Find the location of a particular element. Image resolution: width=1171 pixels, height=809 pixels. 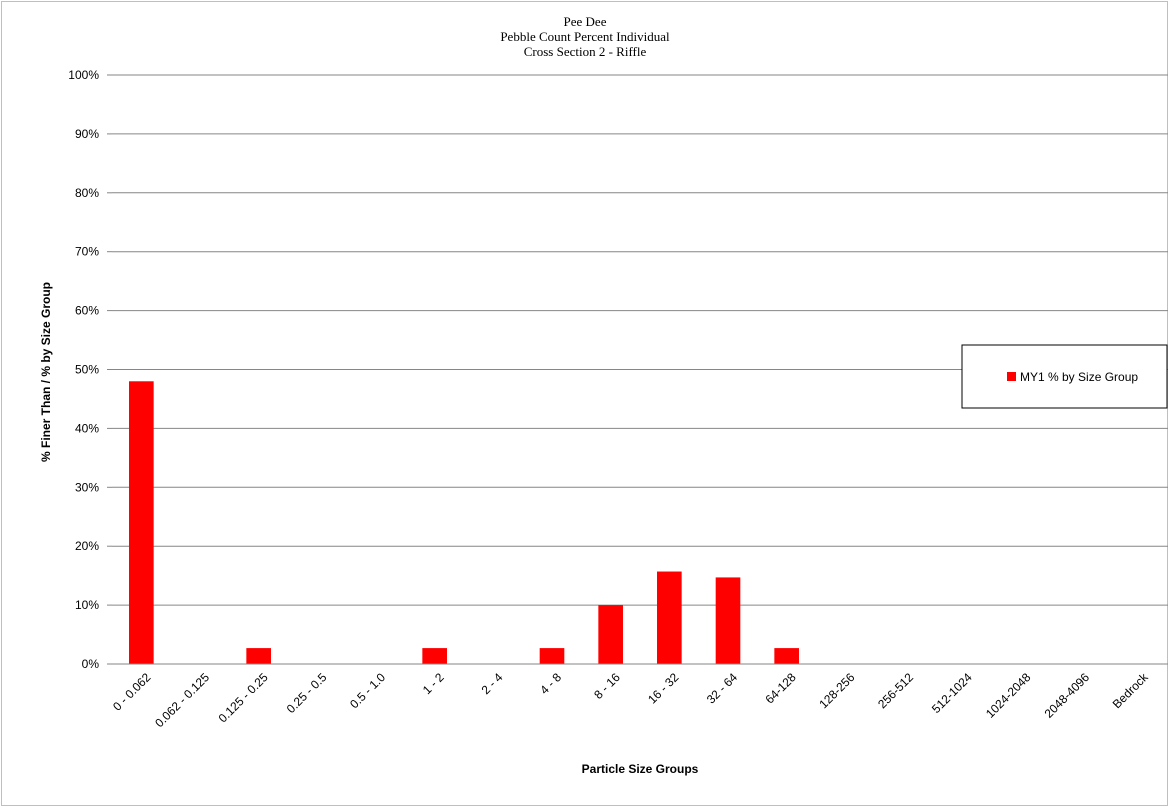

x-tick-label: 32 - 64 is located at coordinates (722, 688).